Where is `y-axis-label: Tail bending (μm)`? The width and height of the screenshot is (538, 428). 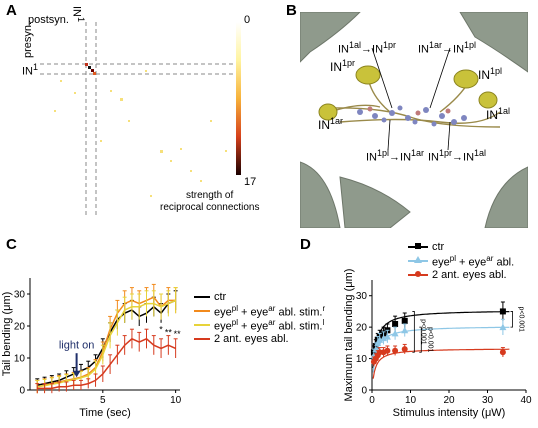
y-axis-label: Tail bending (μm) is located at coordinates (7, 334).